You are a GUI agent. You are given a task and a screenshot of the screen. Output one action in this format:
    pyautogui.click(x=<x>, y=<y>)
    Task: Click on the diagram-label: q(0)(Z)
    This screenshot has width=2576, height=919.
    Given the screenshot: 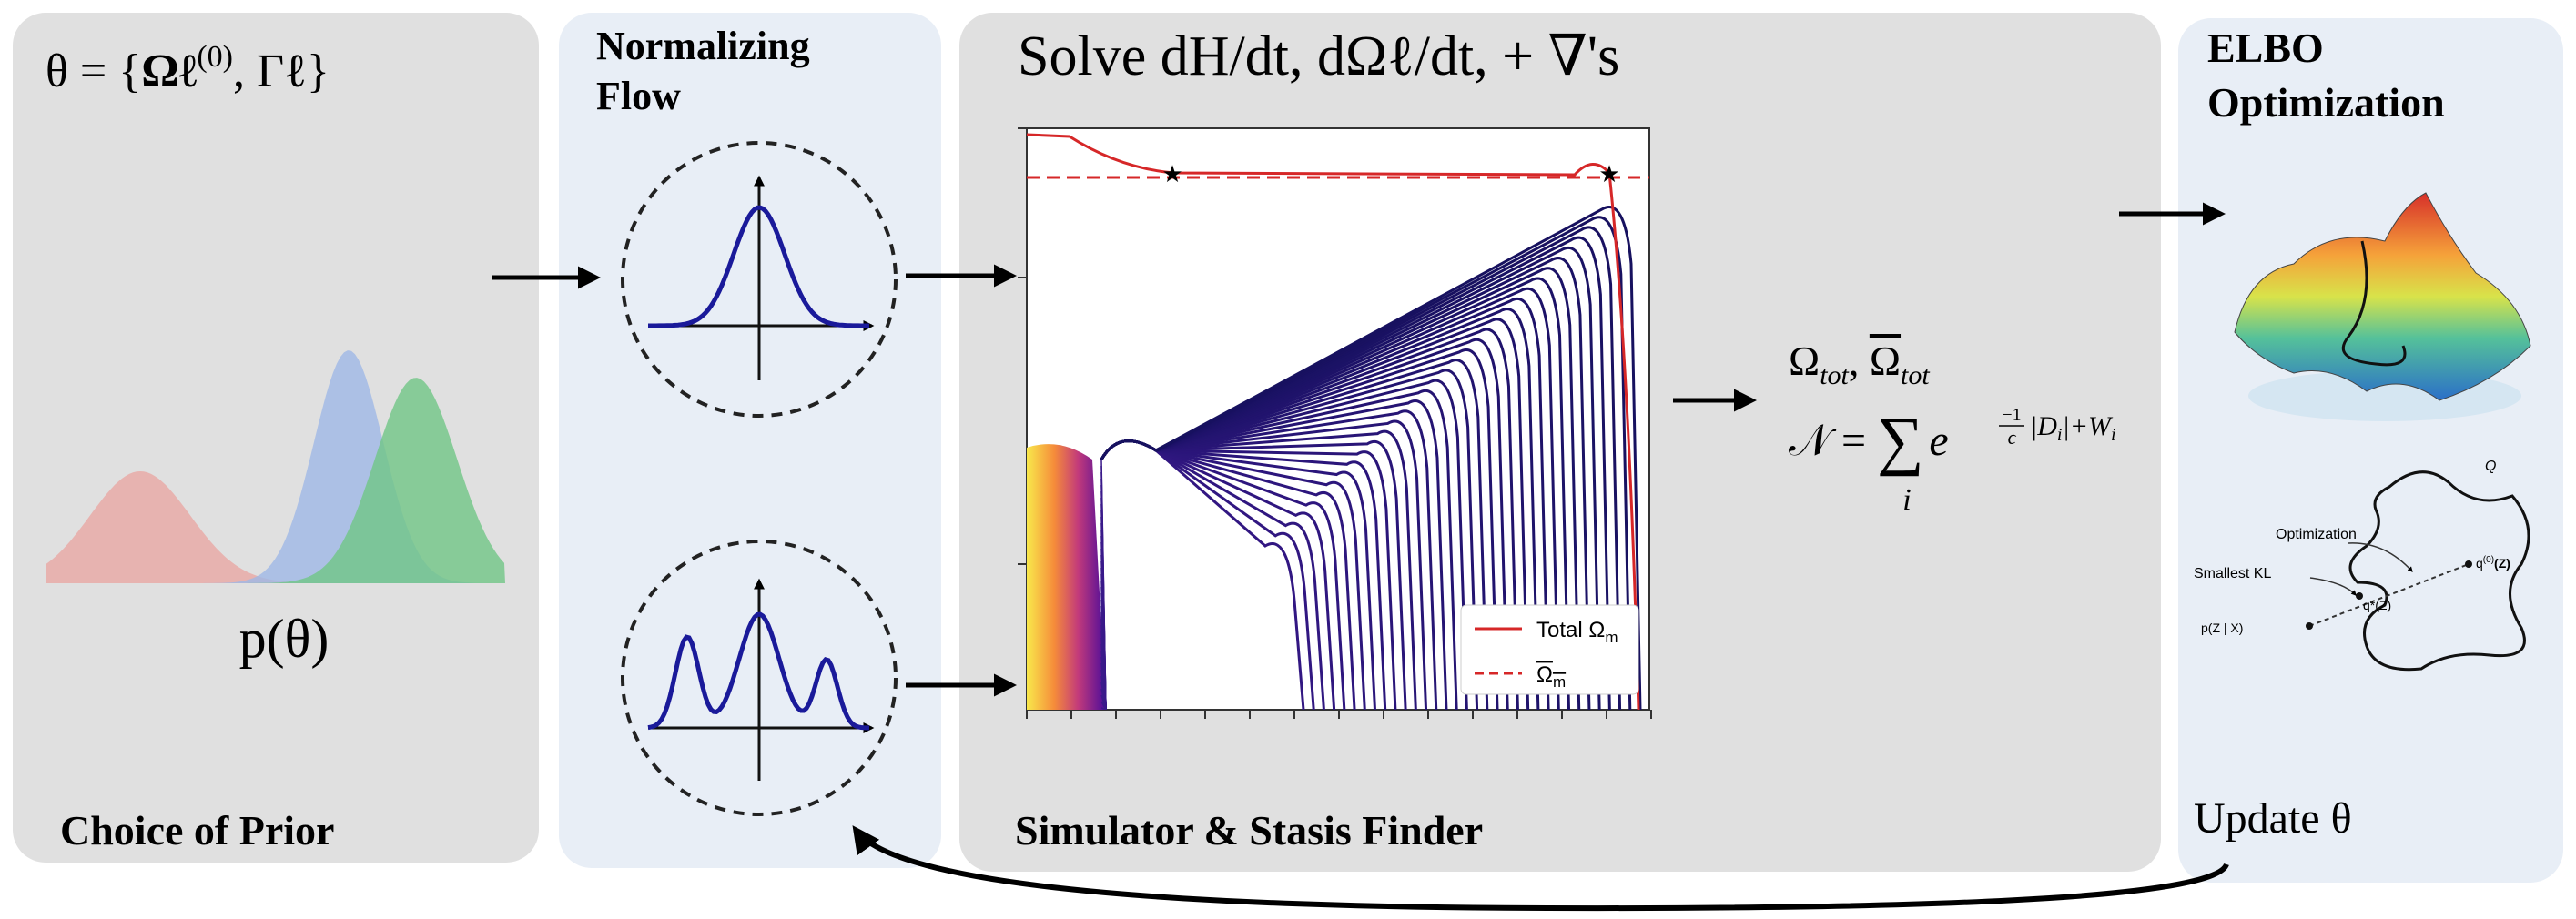 What is the action you would take?
    pyautogui.click(x=2493, y=563)
    